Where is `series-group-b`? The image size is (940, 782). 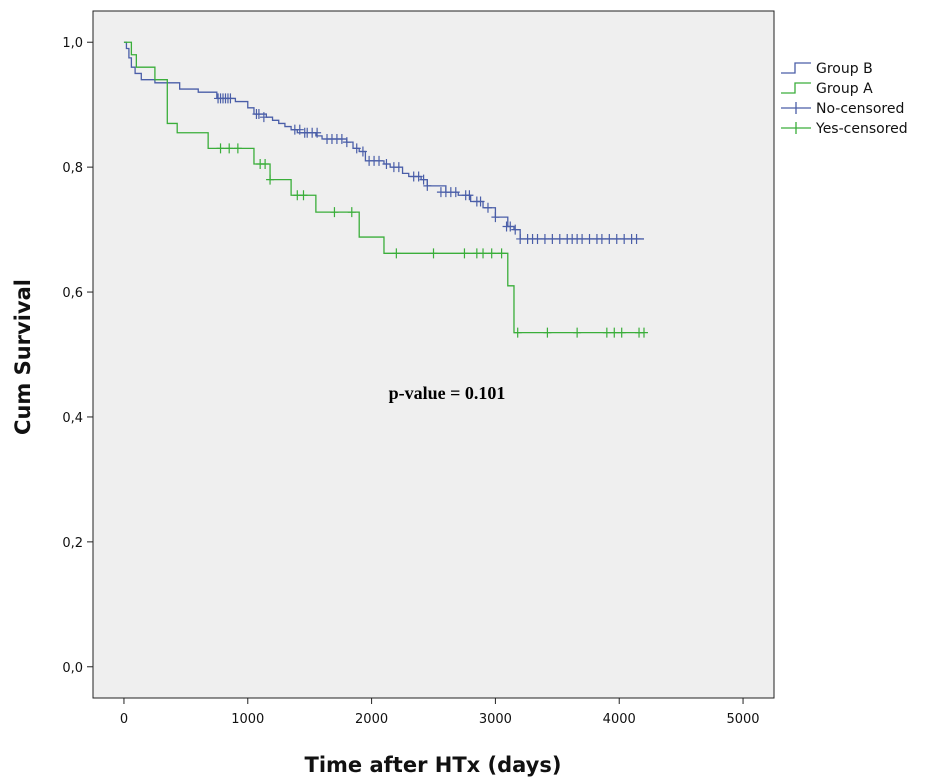 series-group-b is located at coordinates (383, 142).